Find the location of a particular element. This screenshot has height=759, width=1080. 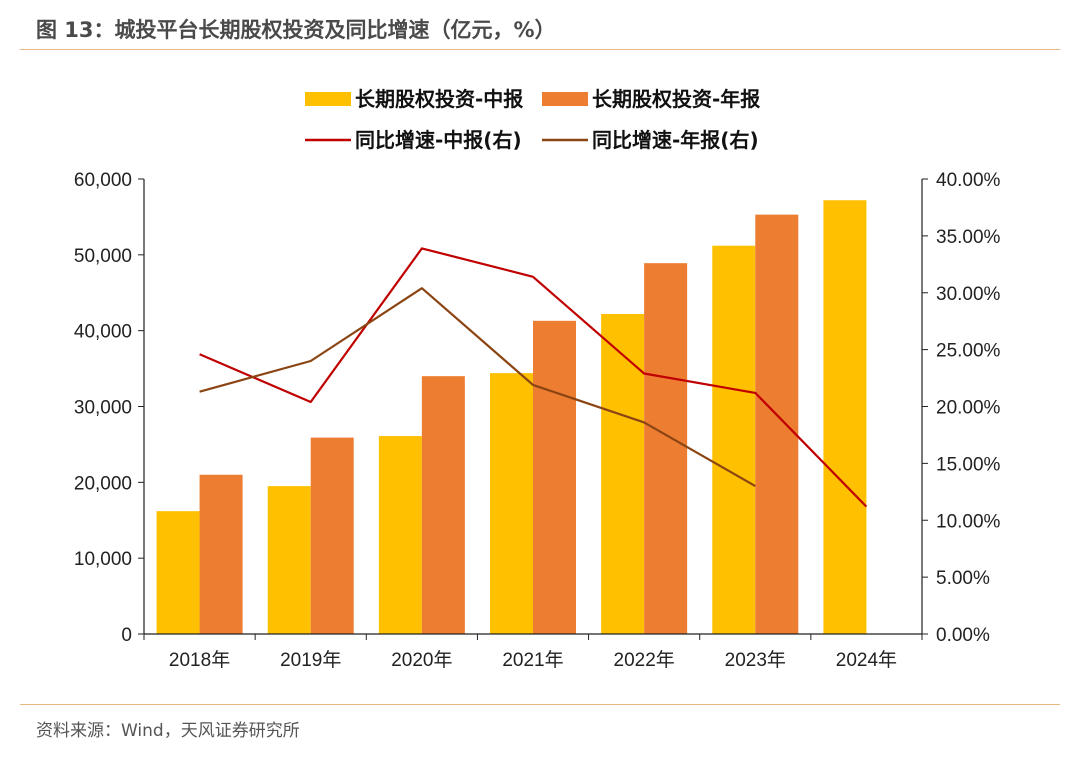

right-tick-label-6: 30.00% is located at coordinates (968, 294).